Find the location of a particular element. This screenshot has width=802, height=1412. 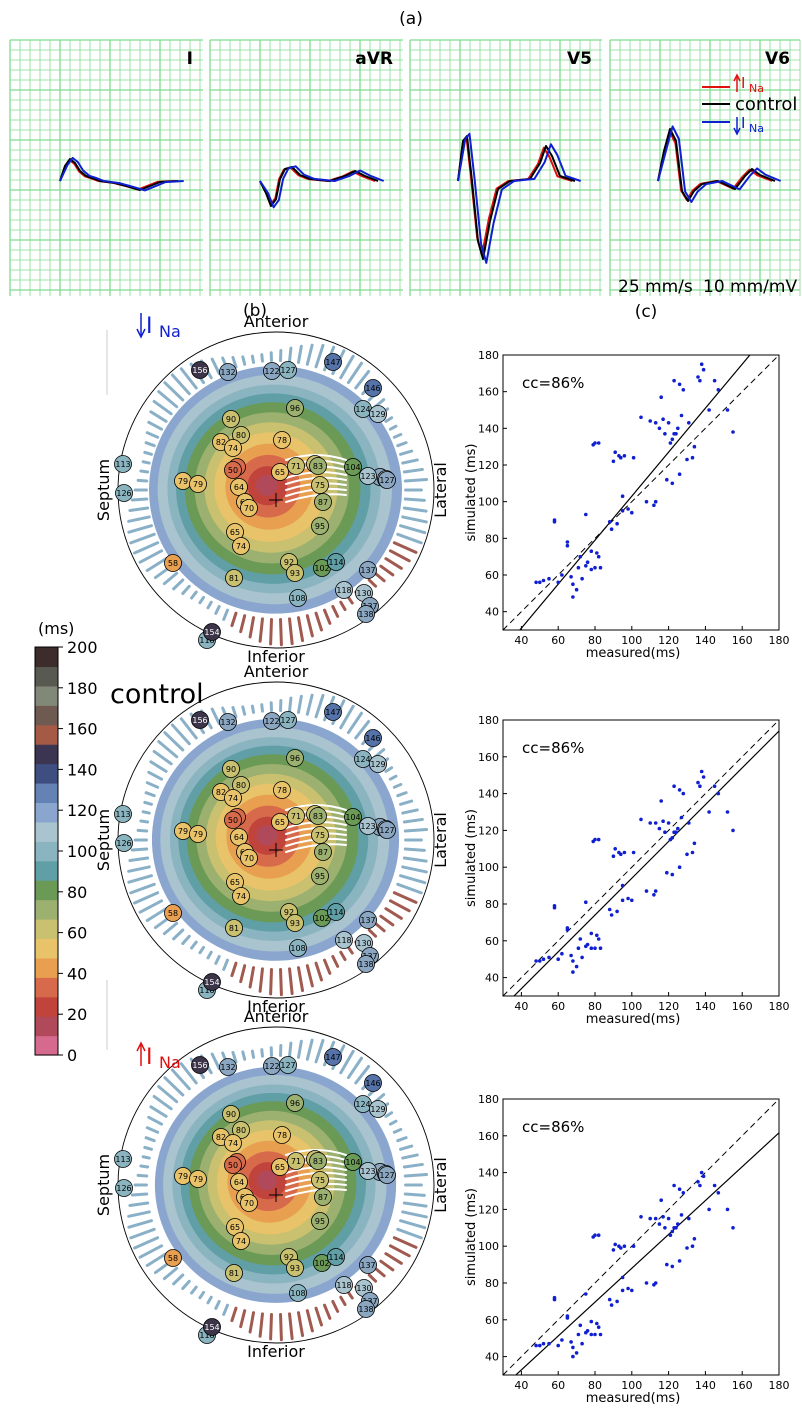

electrode-label: 58 is located at coordinates (173, 913).